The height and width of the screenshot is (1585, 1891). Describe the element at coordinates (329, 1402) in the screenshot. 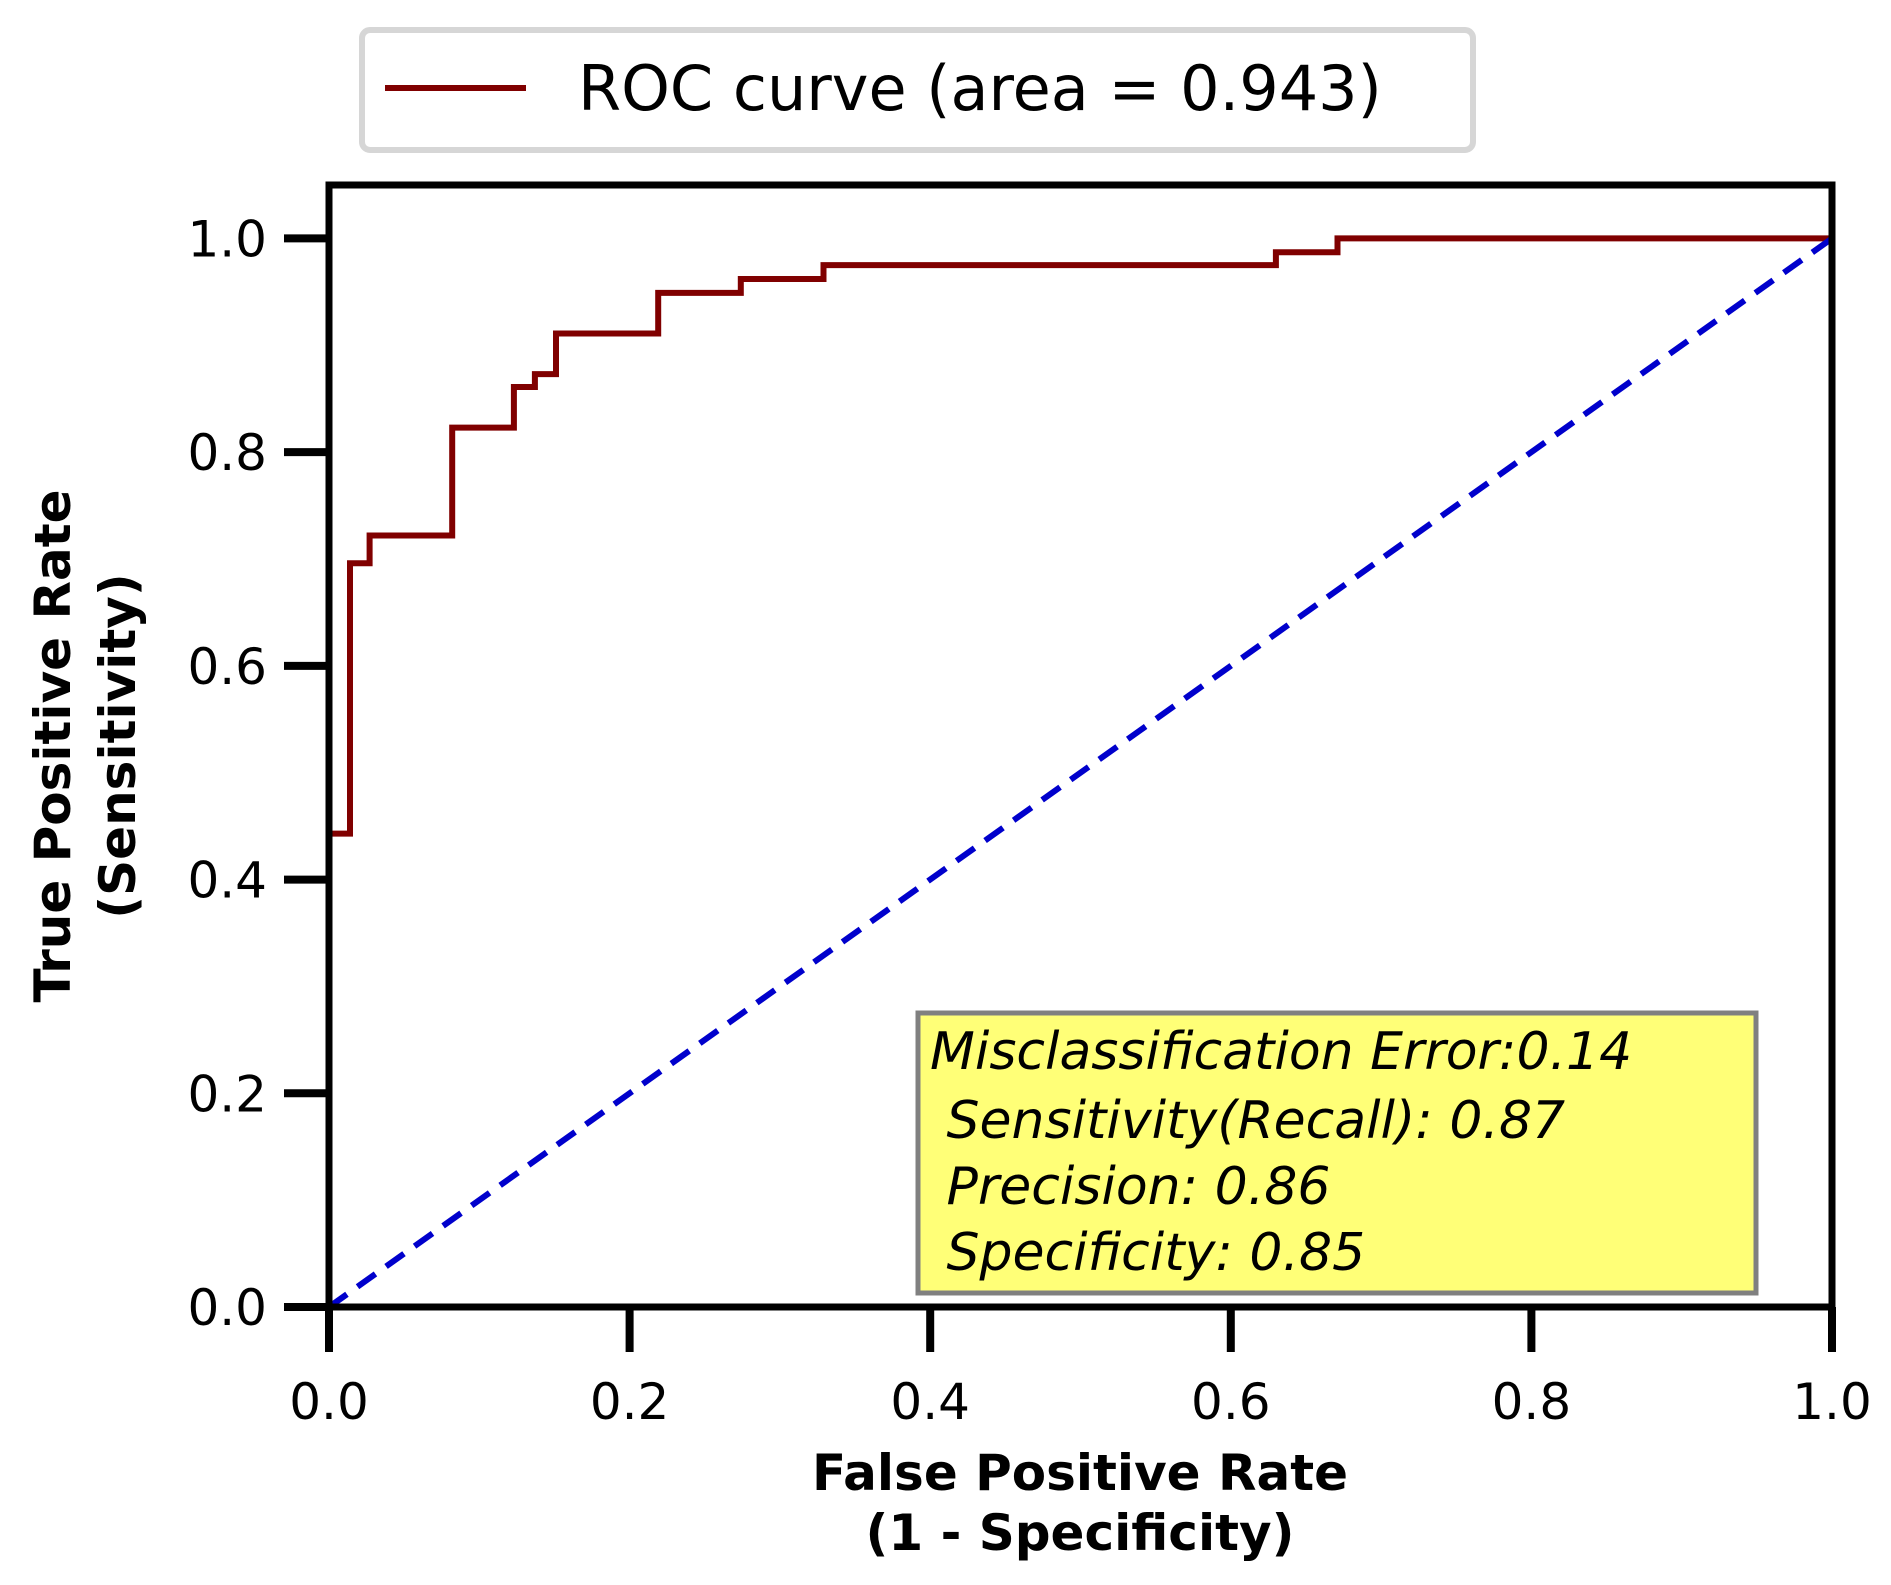

I see `x-tick-label: 0.0` at that location.